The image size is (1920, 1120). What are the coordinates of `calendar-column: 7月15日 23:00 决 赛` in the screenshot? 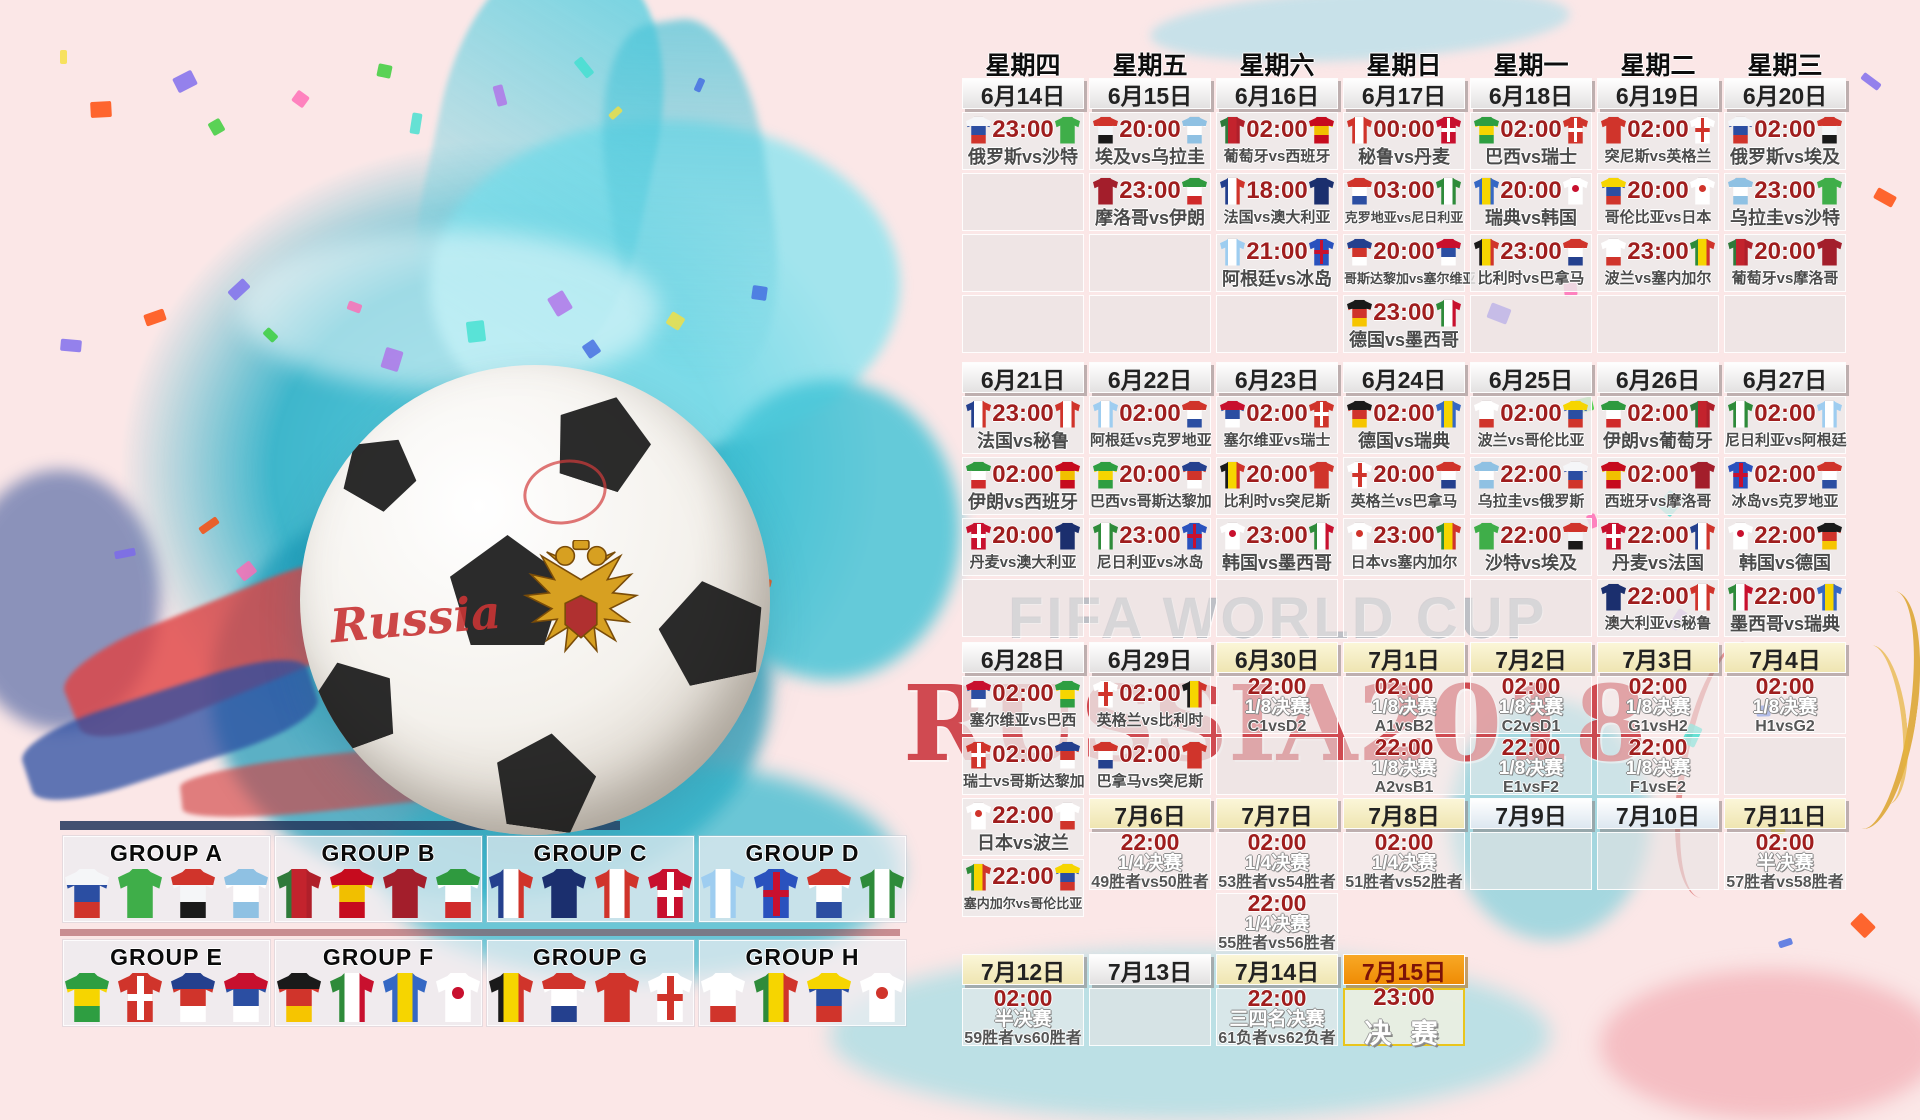 It's located at (1404, 1001).